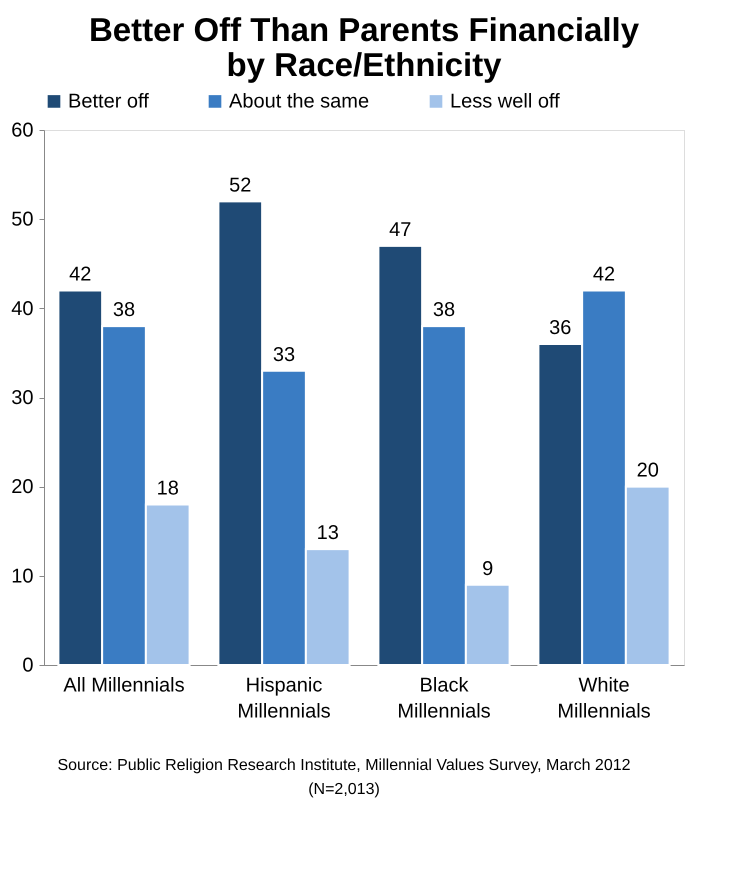 This screenshot has width=740, height=880. Describe the element at coordinates (604, 698) in the screenshot. I see `x-tick-label: White Millennials` at that location.